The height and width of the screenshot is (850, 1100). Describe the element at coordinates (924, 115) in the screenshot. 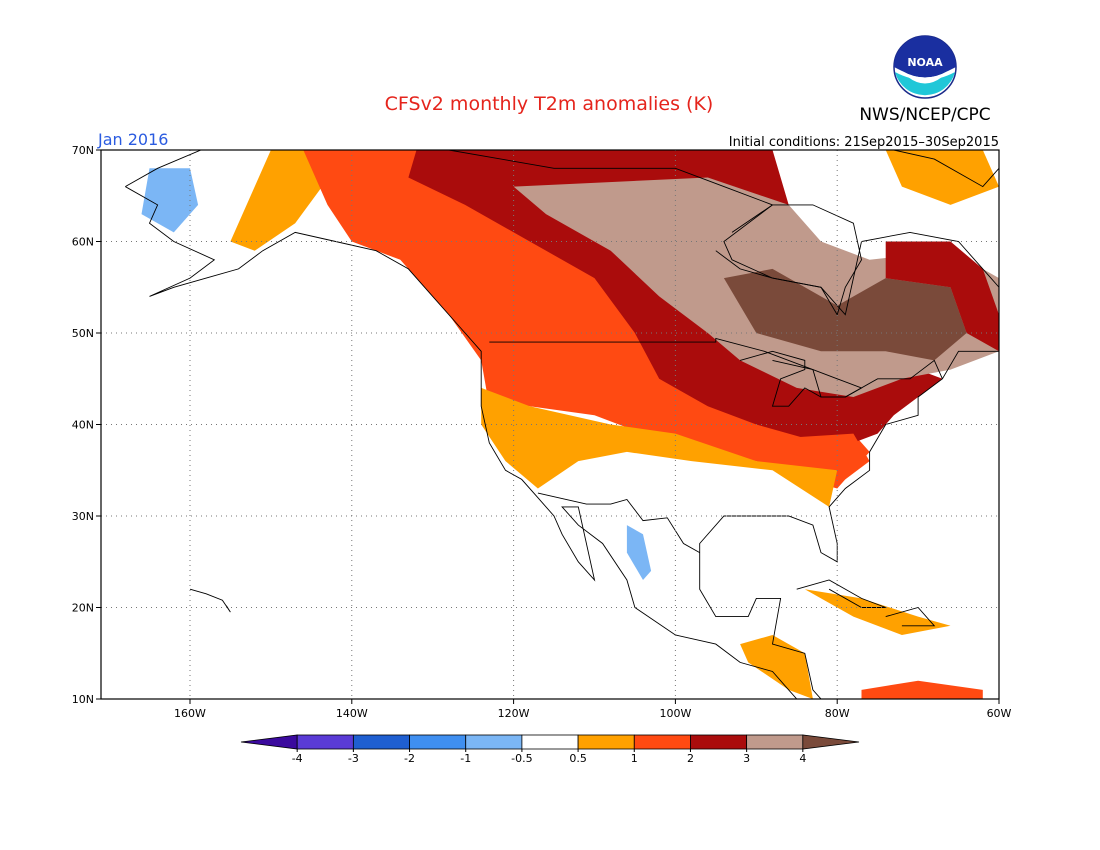

I see `agency-label: NWS/NCEP/CPC` at that location.